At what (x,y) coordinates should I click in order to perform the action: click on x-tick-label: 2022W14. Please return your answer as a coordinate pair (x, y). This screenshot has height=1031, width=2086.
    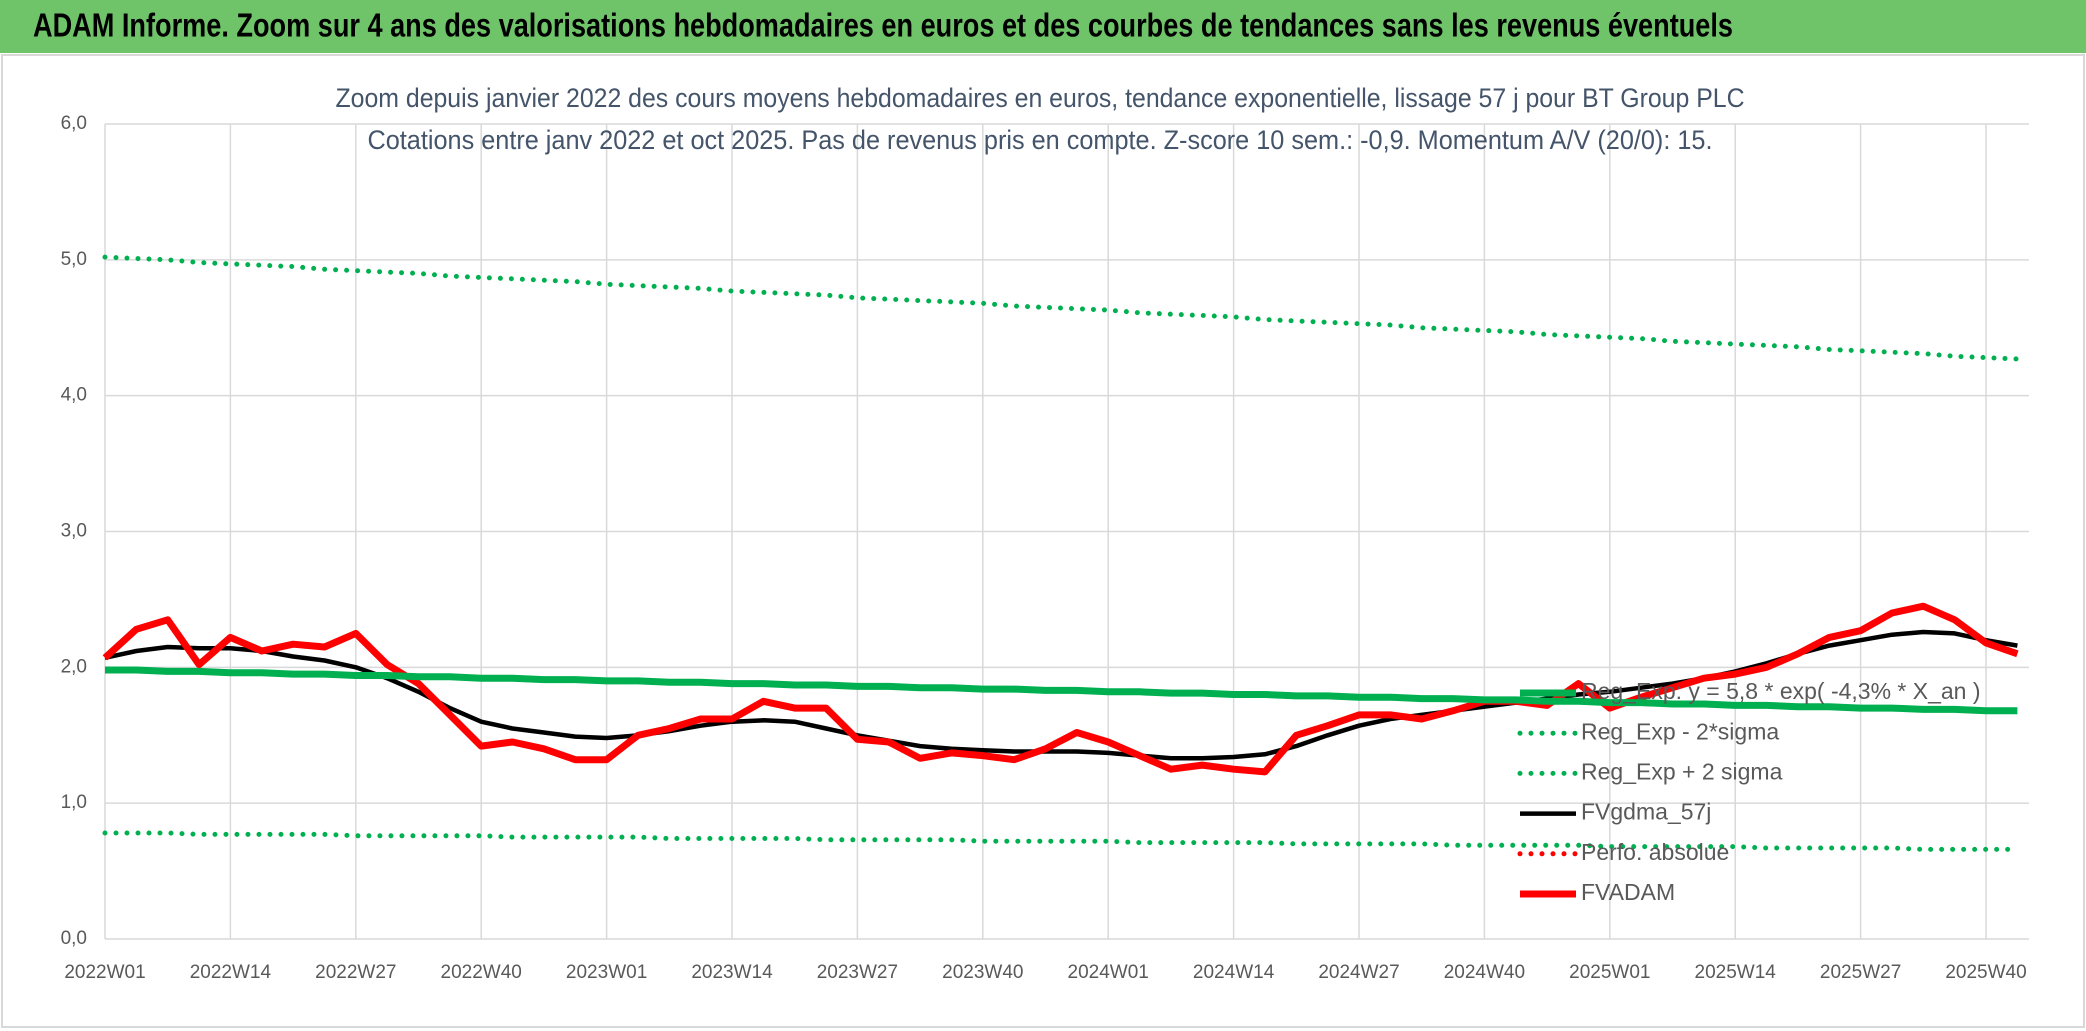
    Looking at the image, I should click on (231, 972).